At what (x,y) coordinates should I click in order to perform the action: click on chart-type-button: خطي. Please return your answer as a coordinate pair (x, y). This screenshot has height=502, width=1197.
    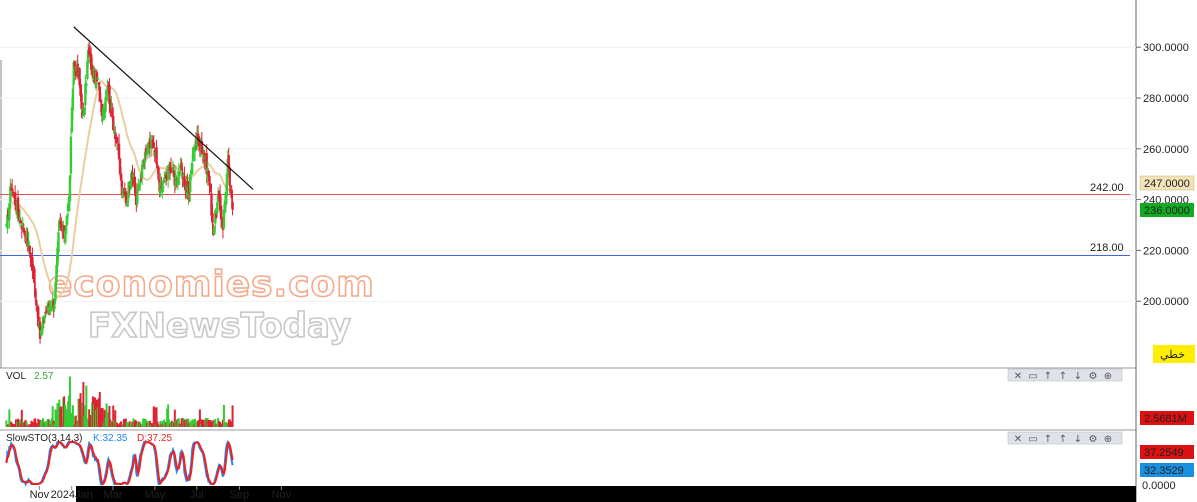
    Looking at the image, I should click on (1174, 354).